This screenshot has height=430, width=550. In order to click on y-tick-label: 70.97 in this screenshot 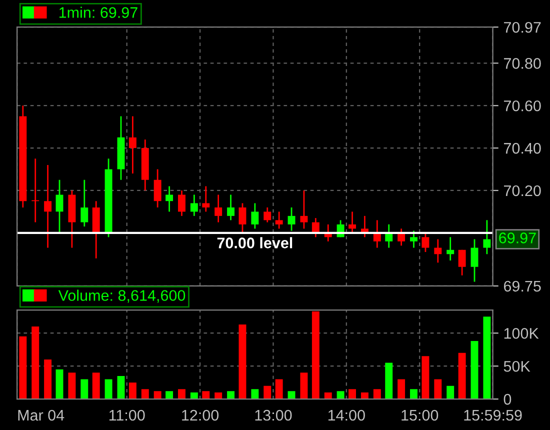, I will do `click(522, 27)`.